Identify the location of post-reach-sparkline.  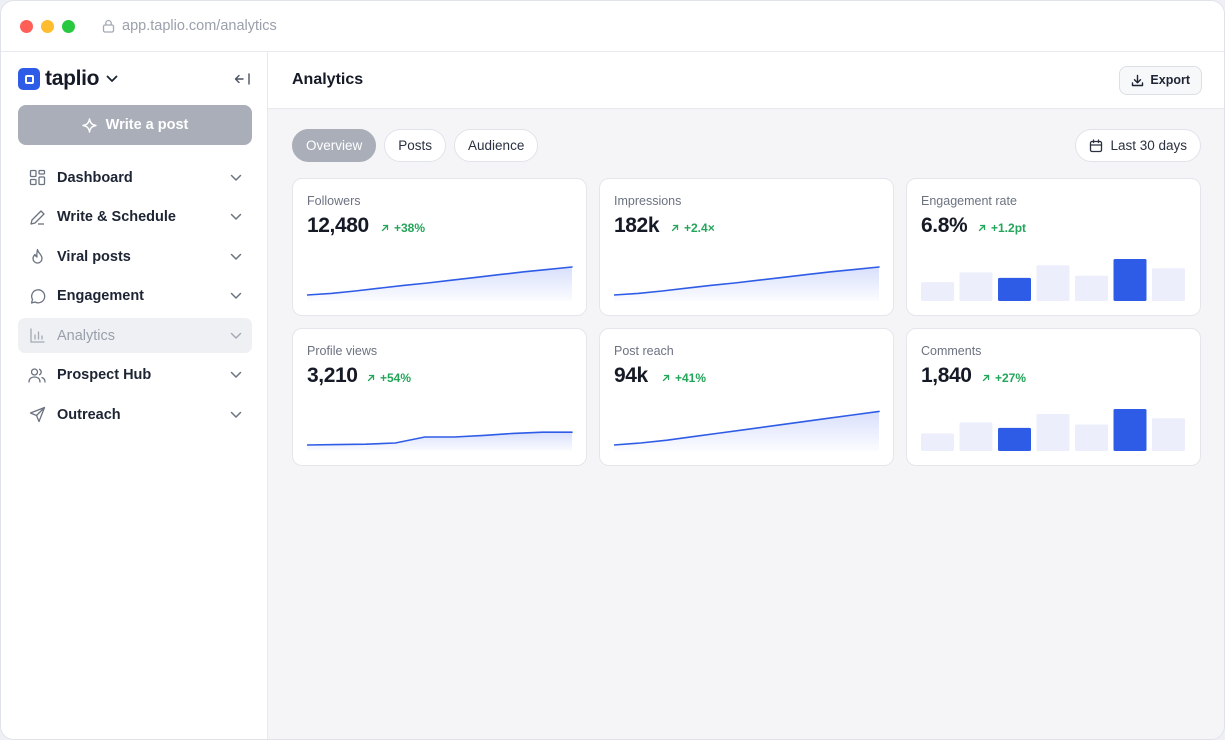
(747, 430).